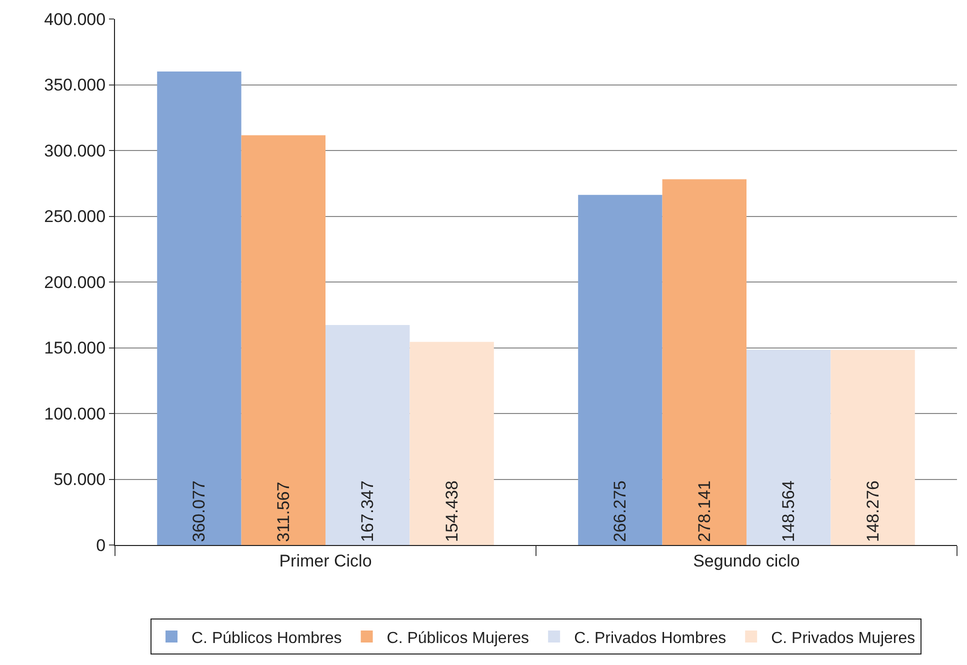 The image size is (967, 665). What do you see at coordinates (788, 511) in the screenshot?
I see `data-label: 148.564` at bounding box center [788, 511].